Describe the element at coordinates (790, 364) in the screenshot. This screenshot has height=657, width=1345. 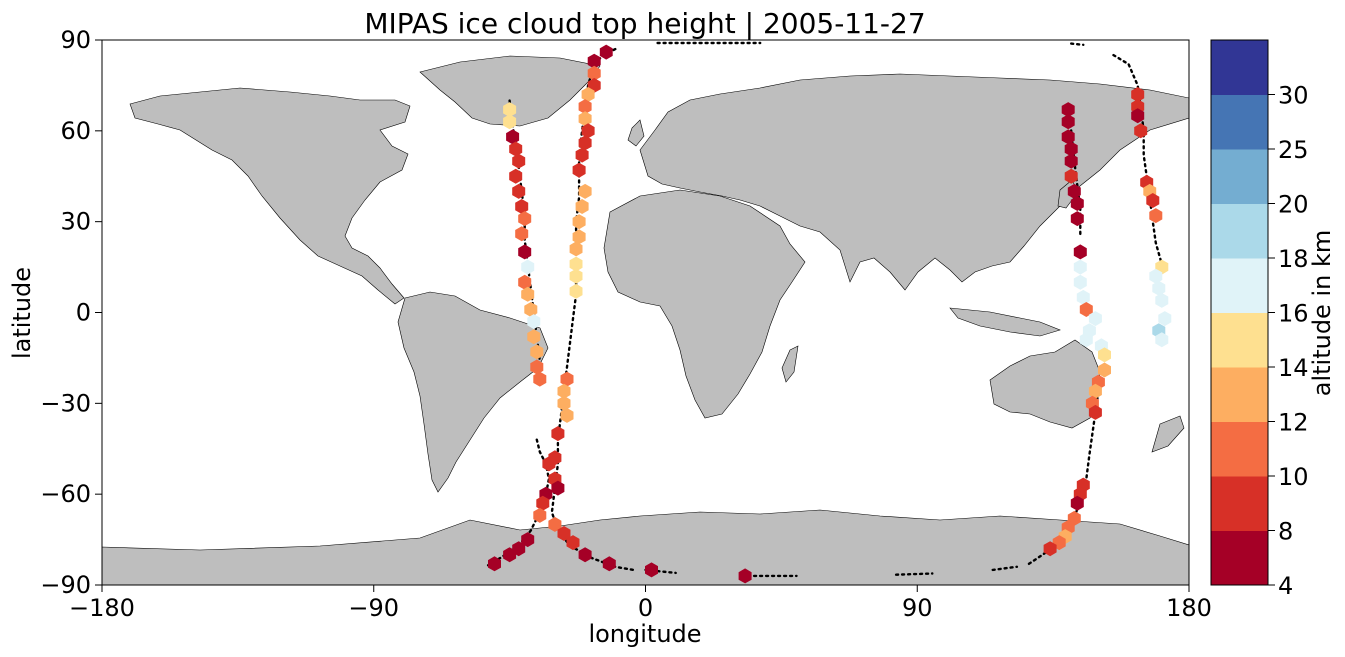
I see `madagascar` at that location.